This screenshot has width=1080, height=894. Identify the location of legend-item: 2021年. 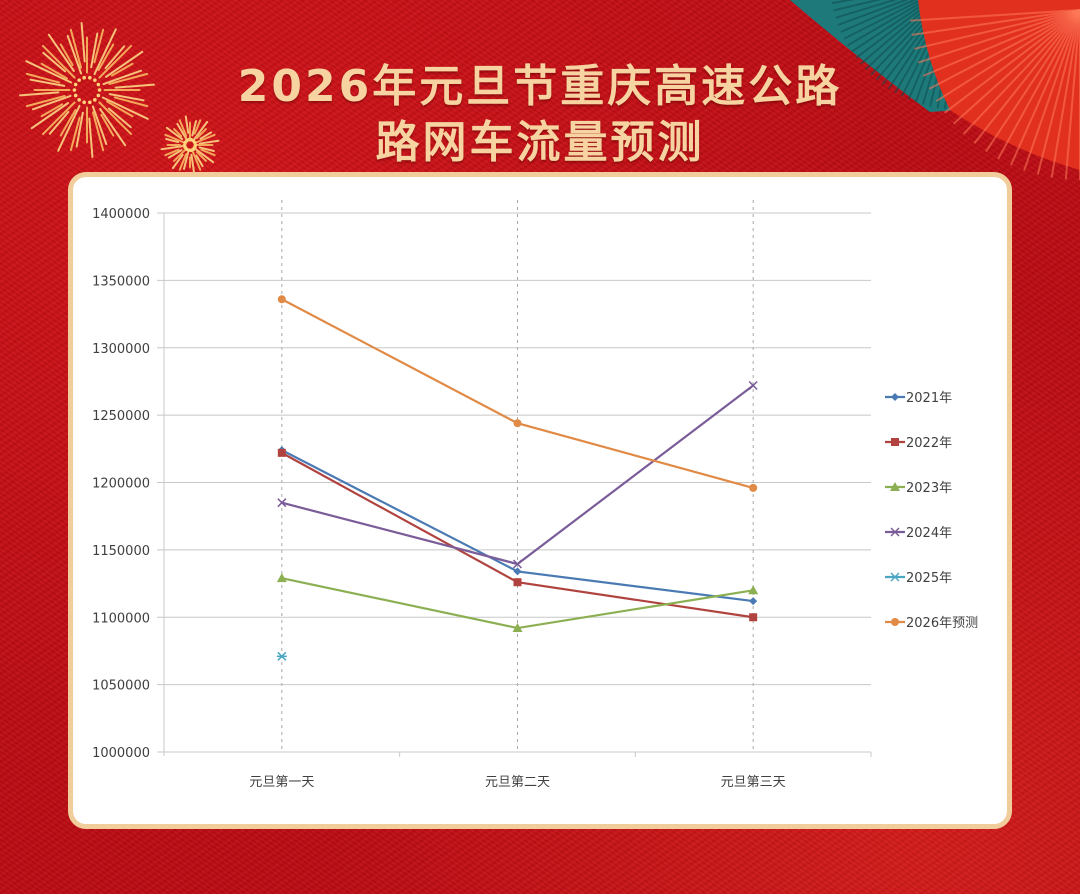
(918, 398).